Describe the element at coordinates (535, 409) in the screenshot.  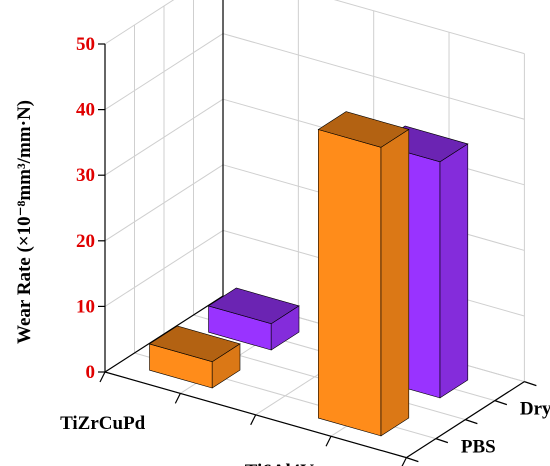
I see `depth-tick-label: Dry` at that location.